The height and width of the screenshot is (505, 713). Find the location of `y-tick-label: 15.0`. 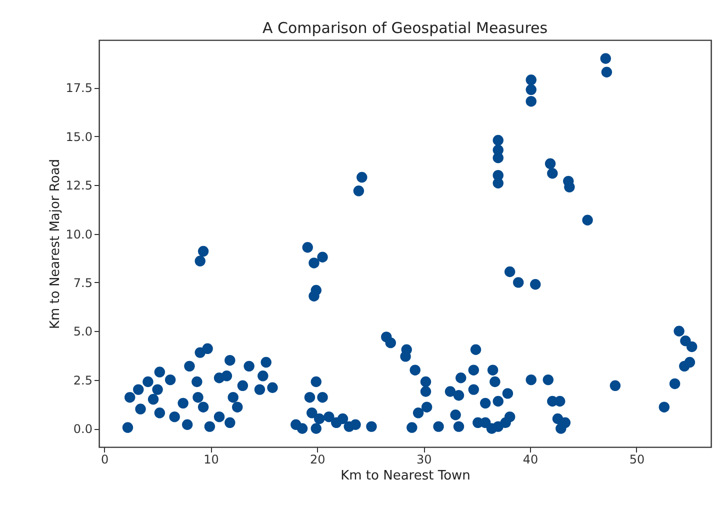

y-tick-label: 15.0 is located at coordinates (79, 137).